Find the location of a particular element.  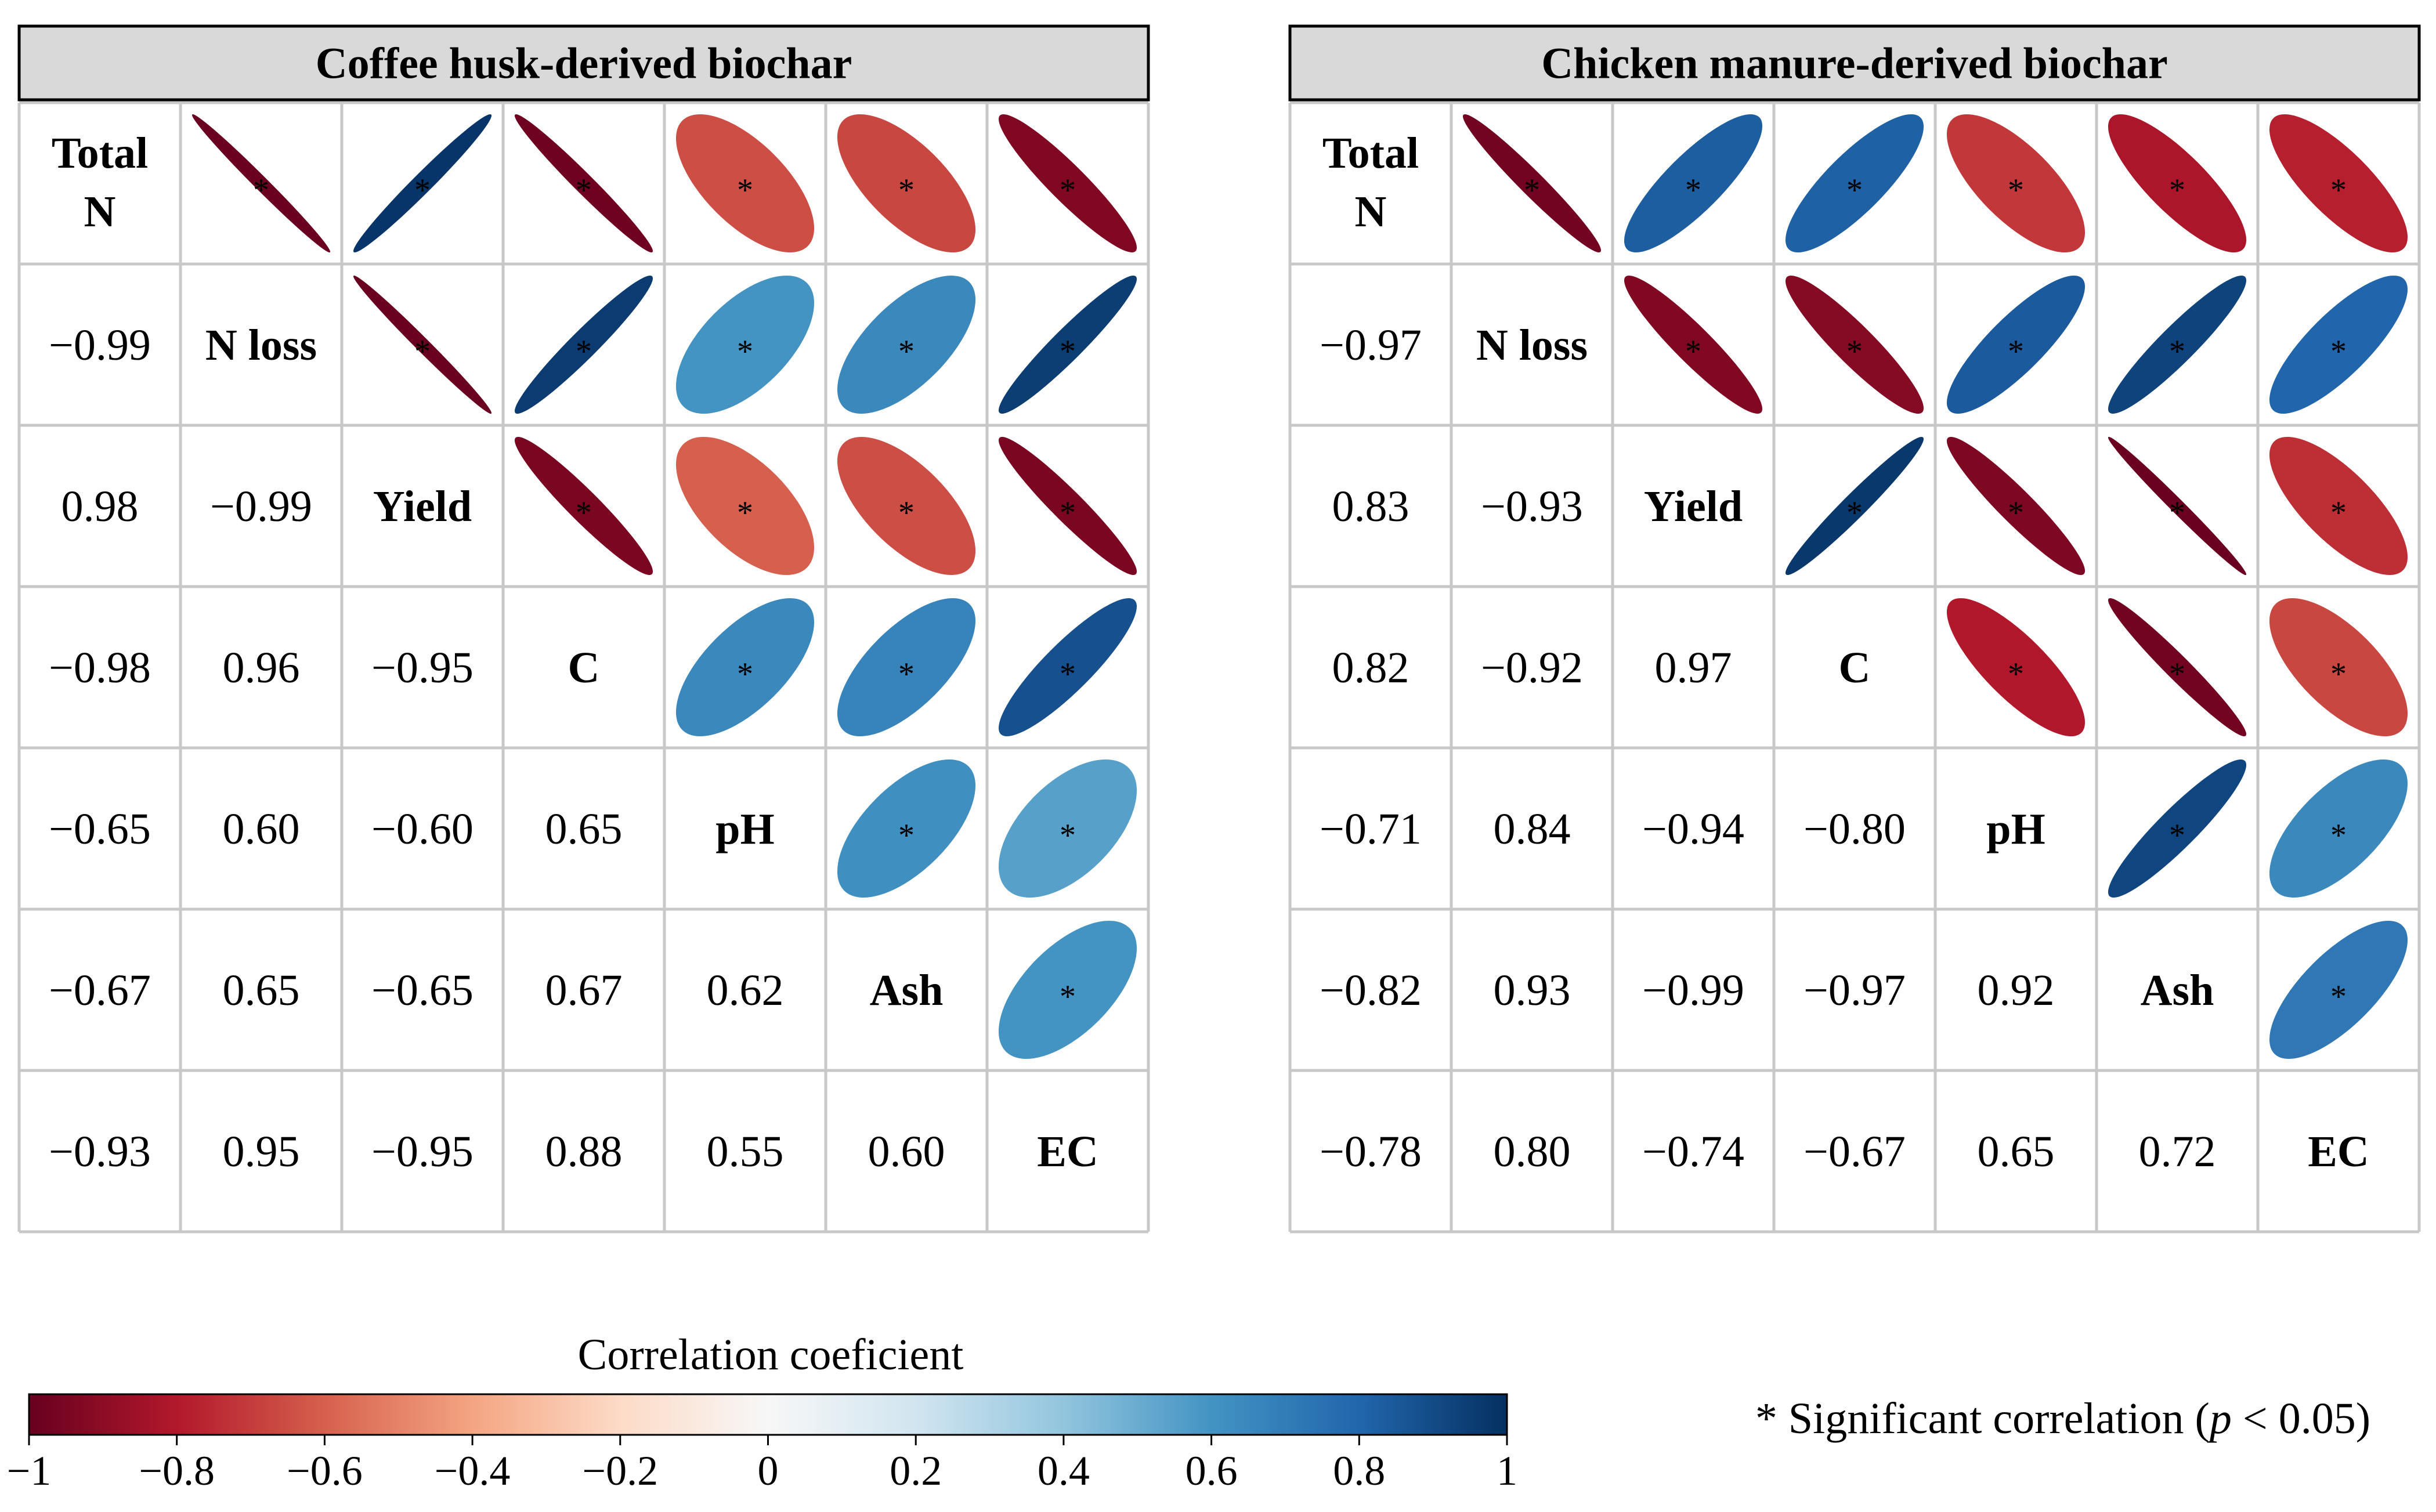

correlation-value: −0.74 is located at coordinates (1693, 1151).